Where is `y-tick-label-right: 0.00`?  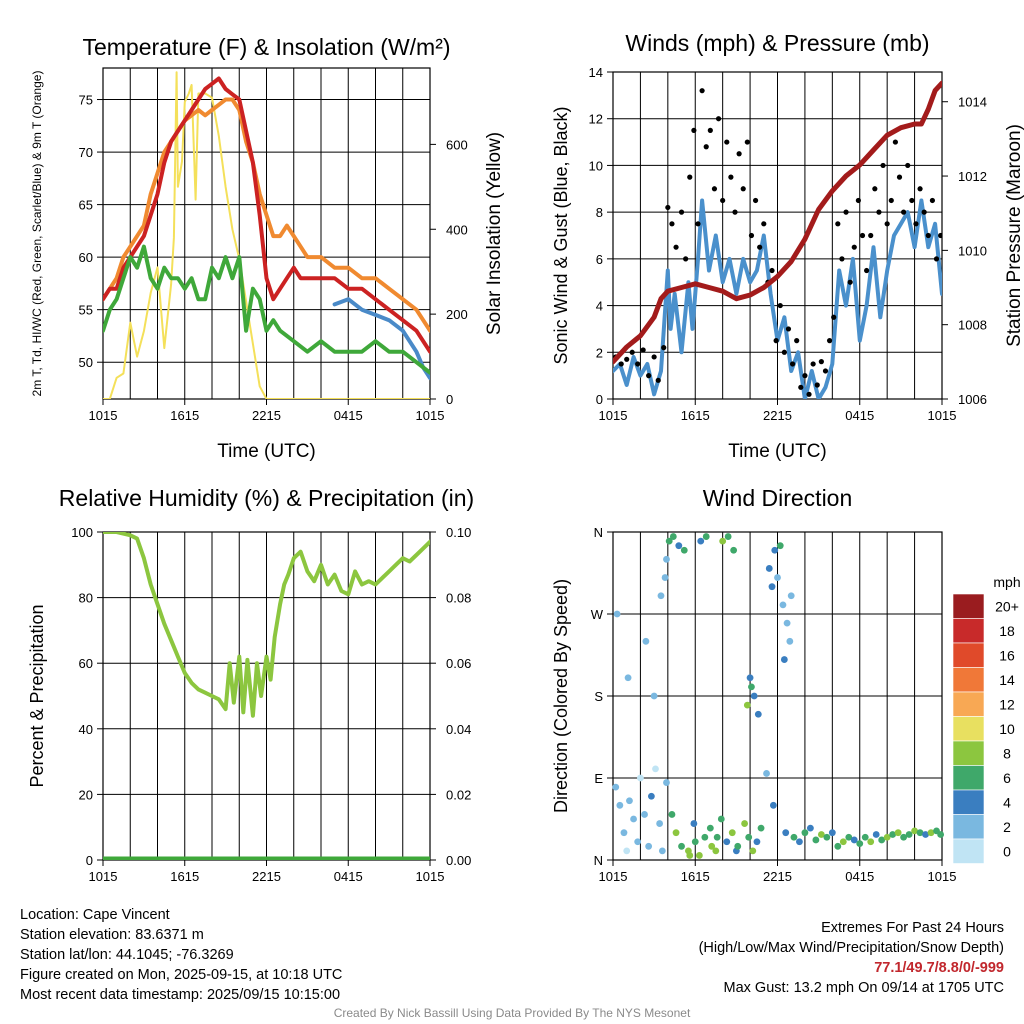
y-tick-label-right: 0.00 is located at coordinates (458, 860).